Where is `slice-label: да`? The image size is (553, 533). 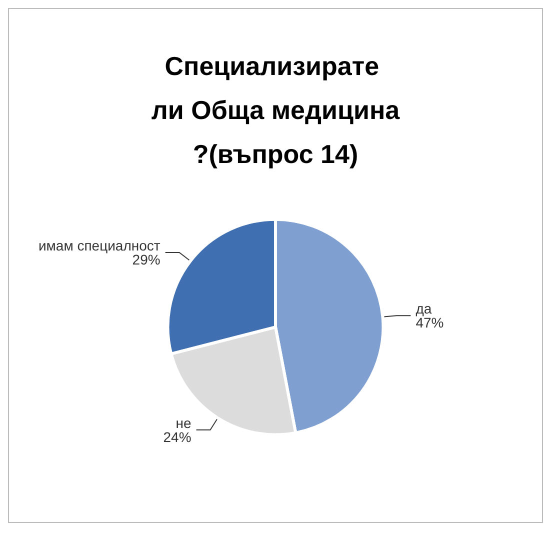 slice-label: да is located at coordinates (424, 308).